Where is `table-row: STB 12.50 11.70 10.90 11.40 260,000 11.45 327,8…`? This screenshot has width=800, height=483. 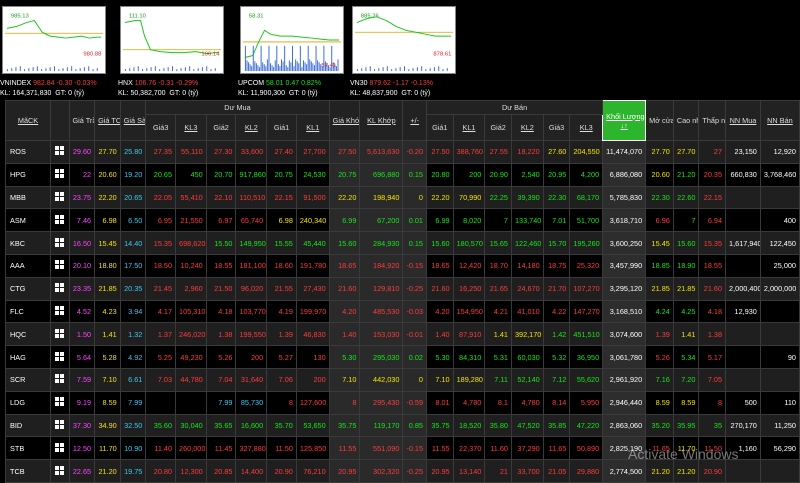
table-row: STB 12.50 11.70 10.90 11.40 260,000 11.45 327,8… is located at coordinates (402, 448).